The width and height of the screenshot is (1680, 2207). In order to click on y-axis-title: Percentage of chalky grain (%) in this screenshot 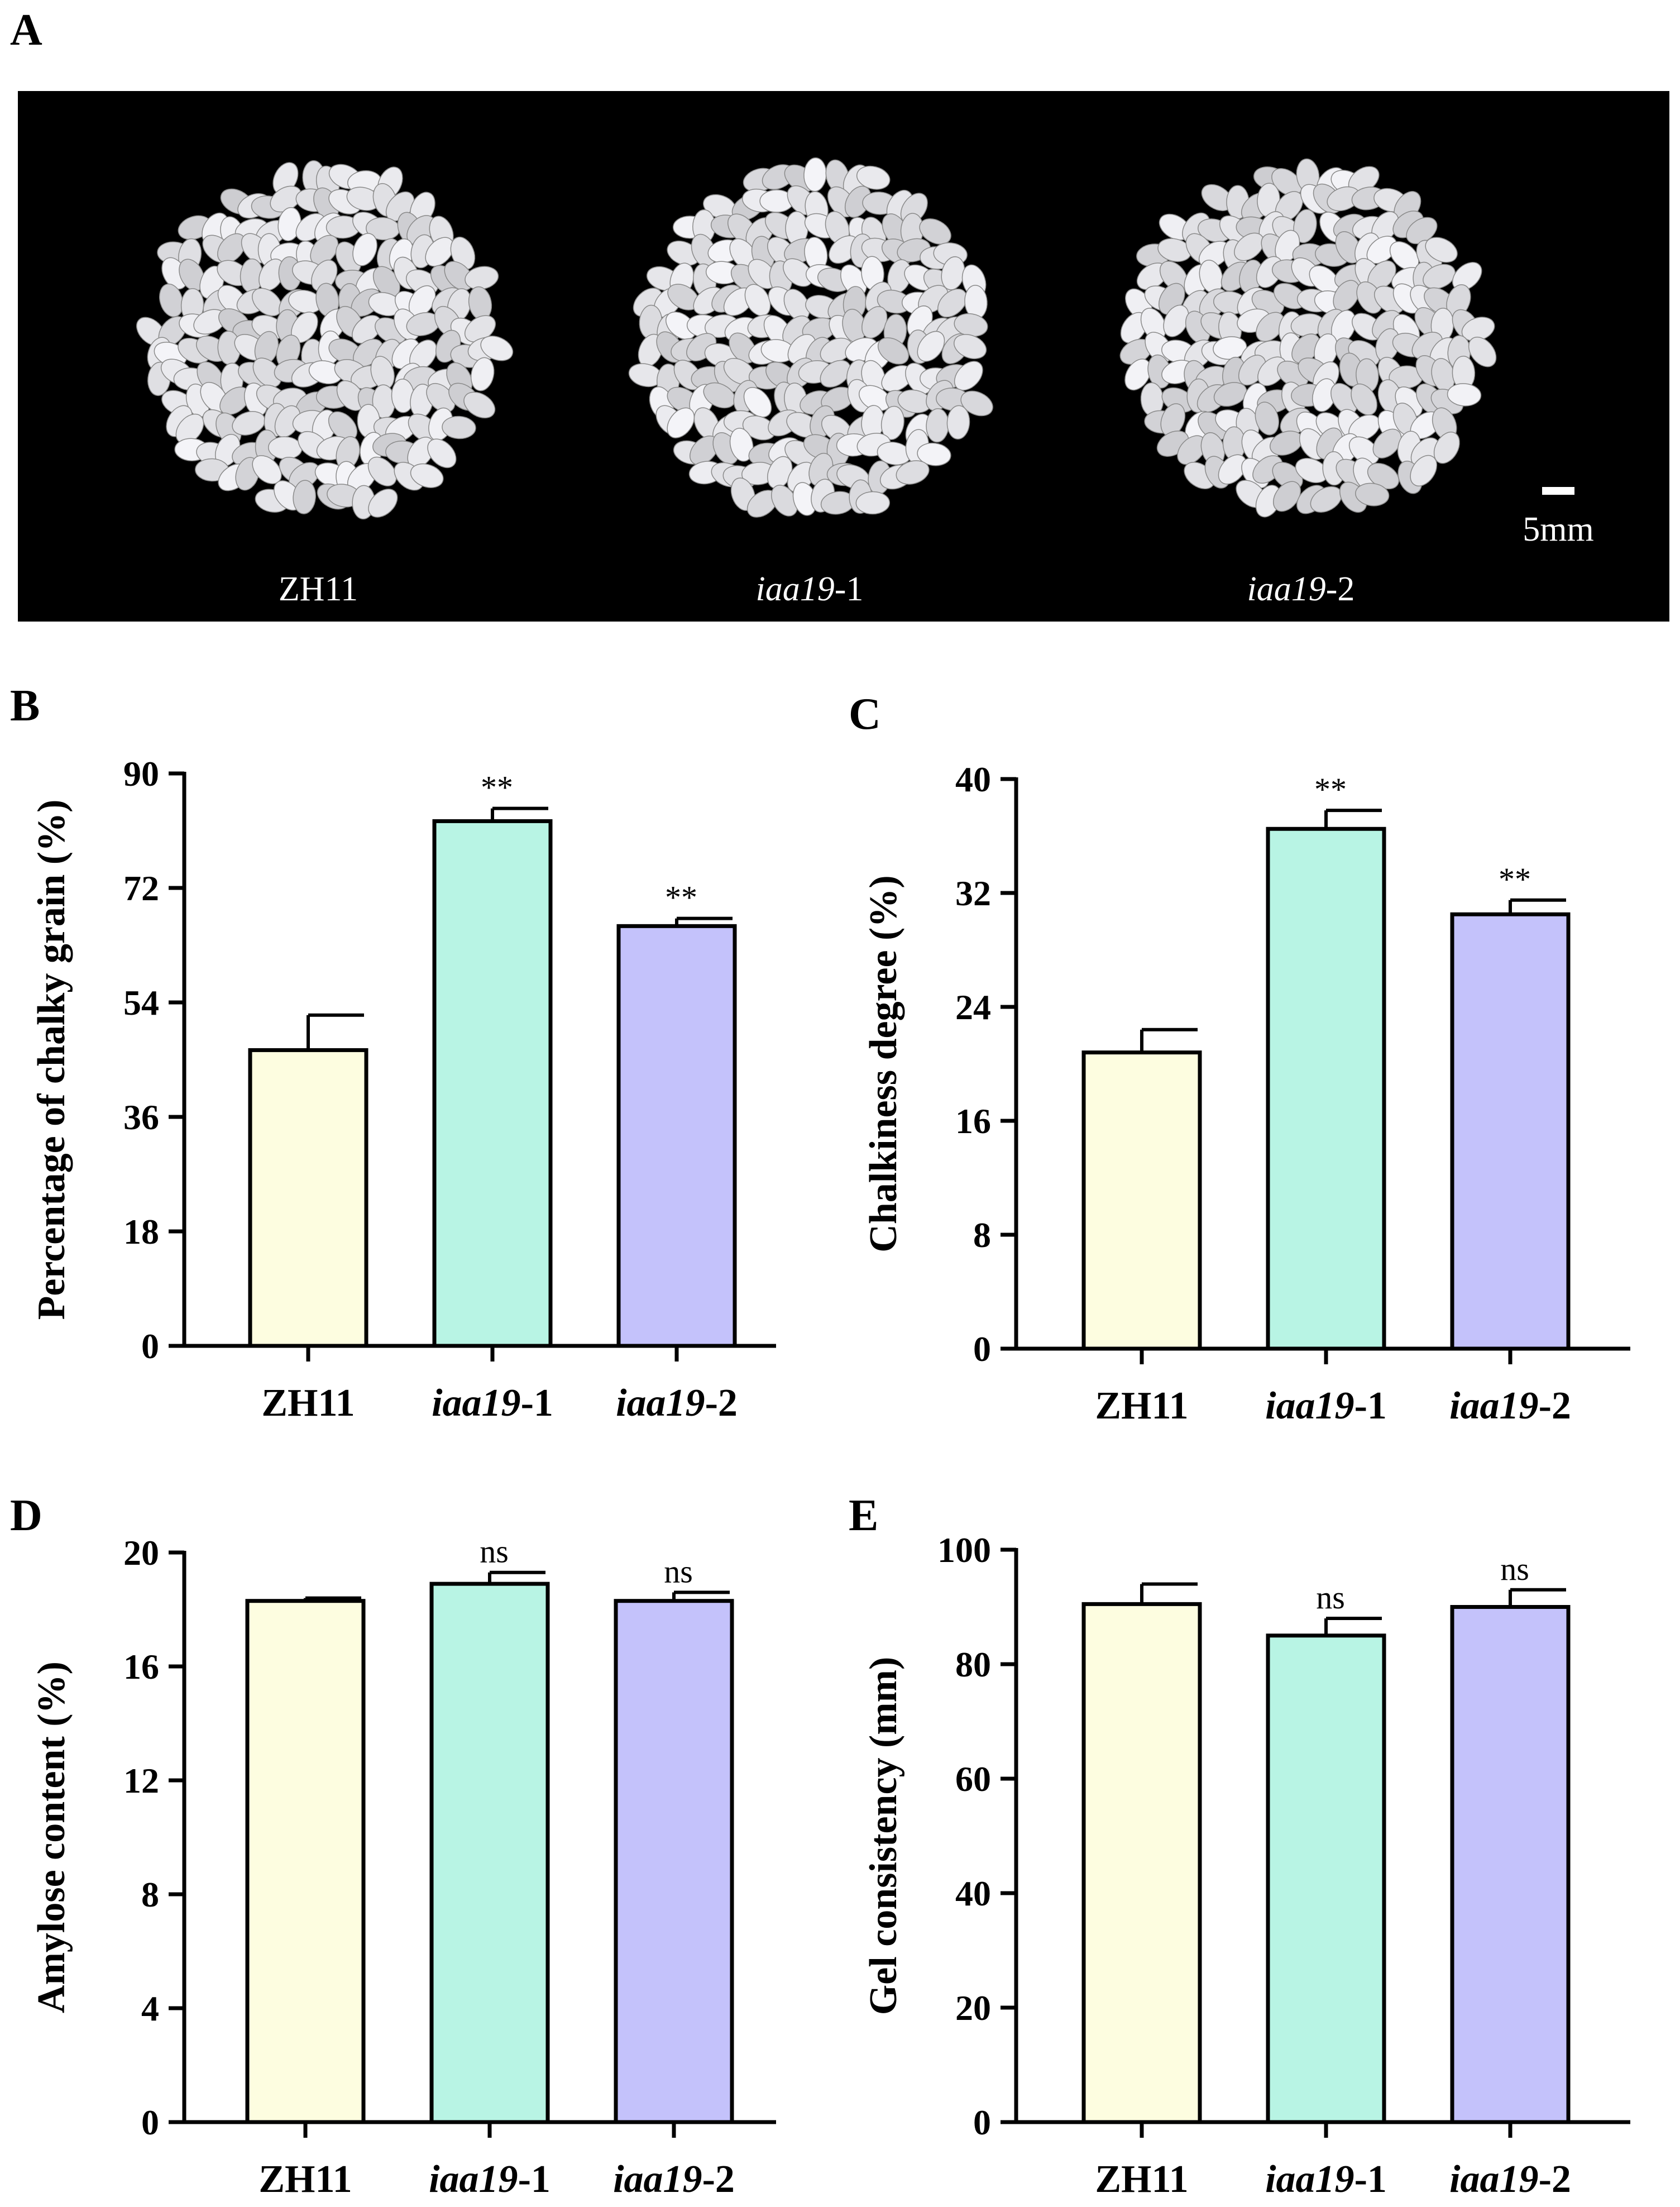, I will do `click(51, 1060)`.